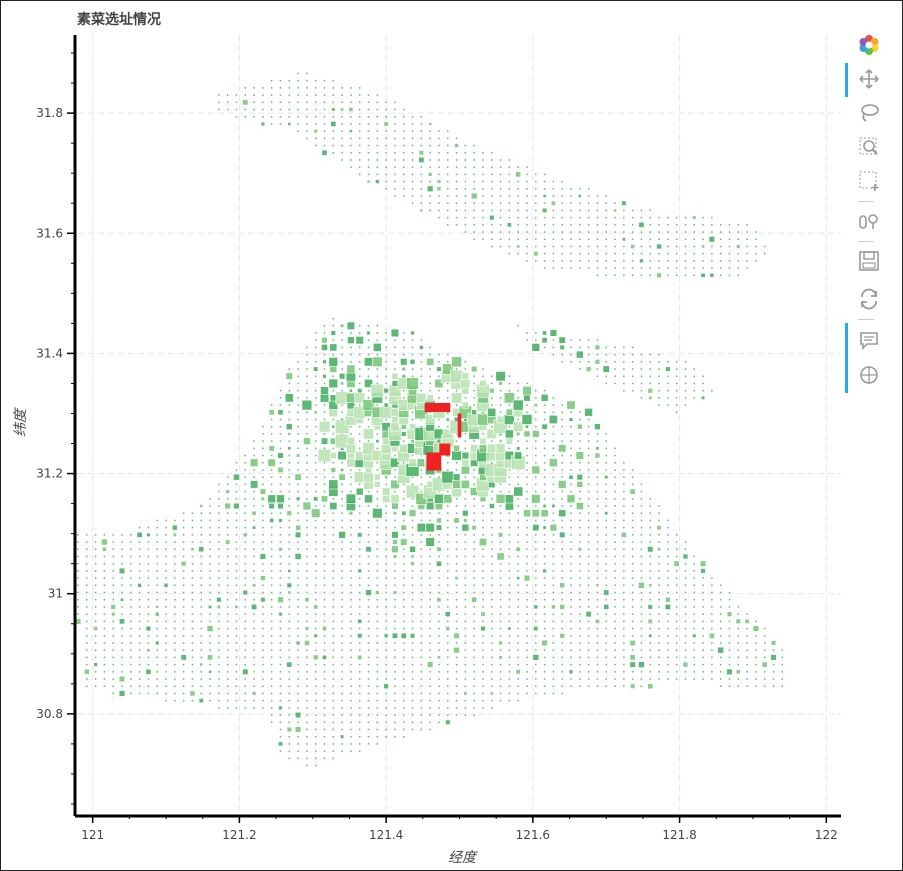 The height and width of the screenshot is (871, 903). I want to click on reset-icon, so click(867, 299).